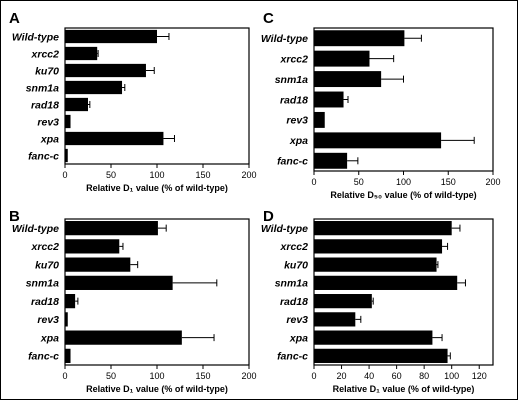 This screenshot has width=520, height=402. I want to click on panel-a-category-label-2: ku70, so click(47, 71).